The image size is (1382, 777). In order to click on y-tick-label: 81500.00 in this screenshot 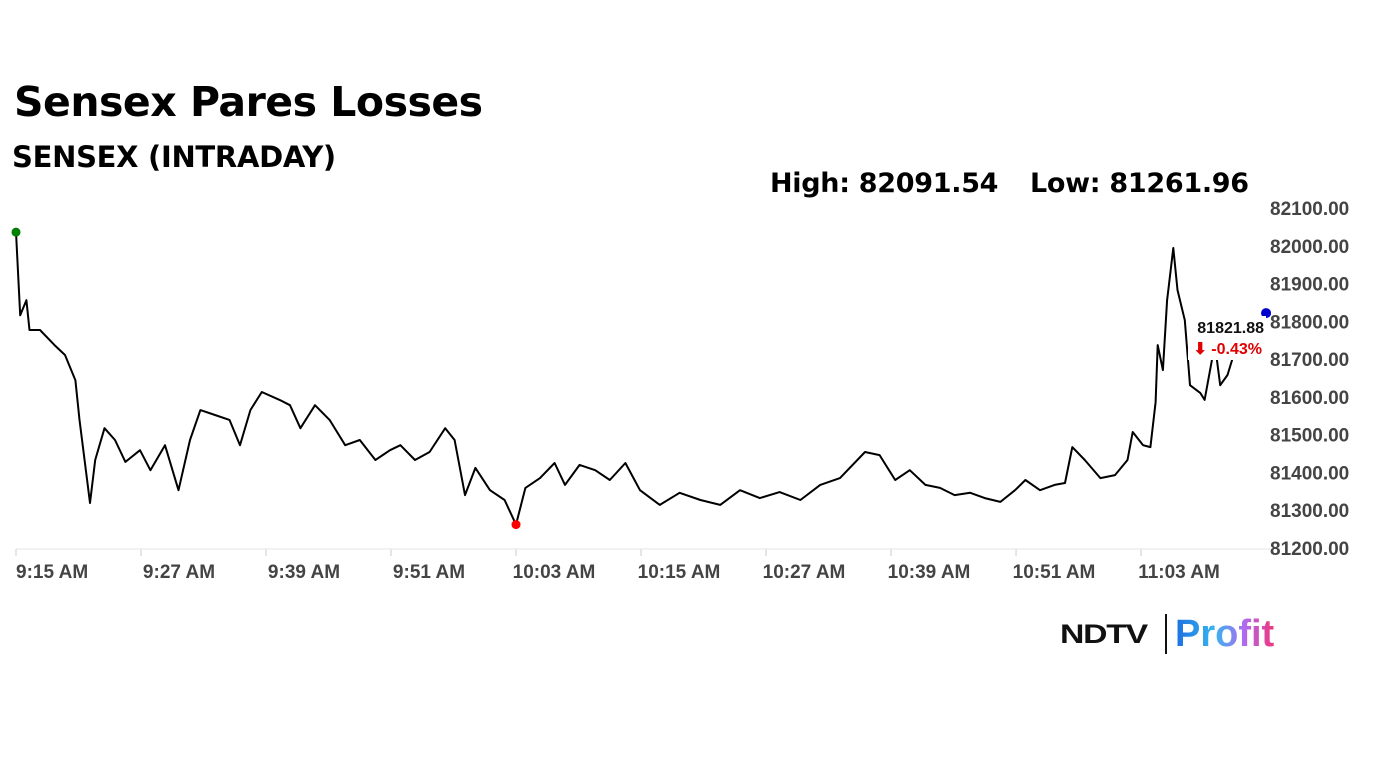, I will do `click(1309, 436)`.